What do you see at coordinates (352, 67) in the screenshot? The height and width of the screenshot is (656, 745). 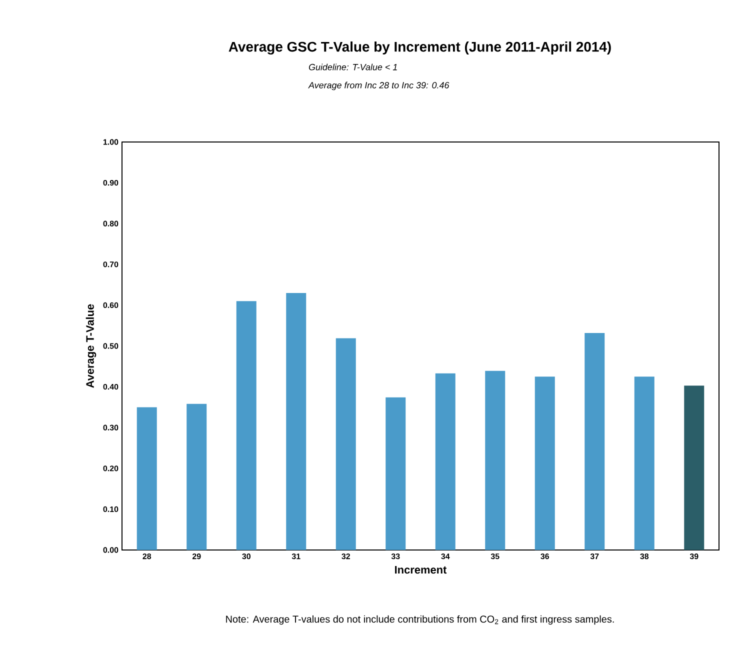 I see `chart-subtitle: Guideline: T-Value < 1` at bounding box center [352, 67].